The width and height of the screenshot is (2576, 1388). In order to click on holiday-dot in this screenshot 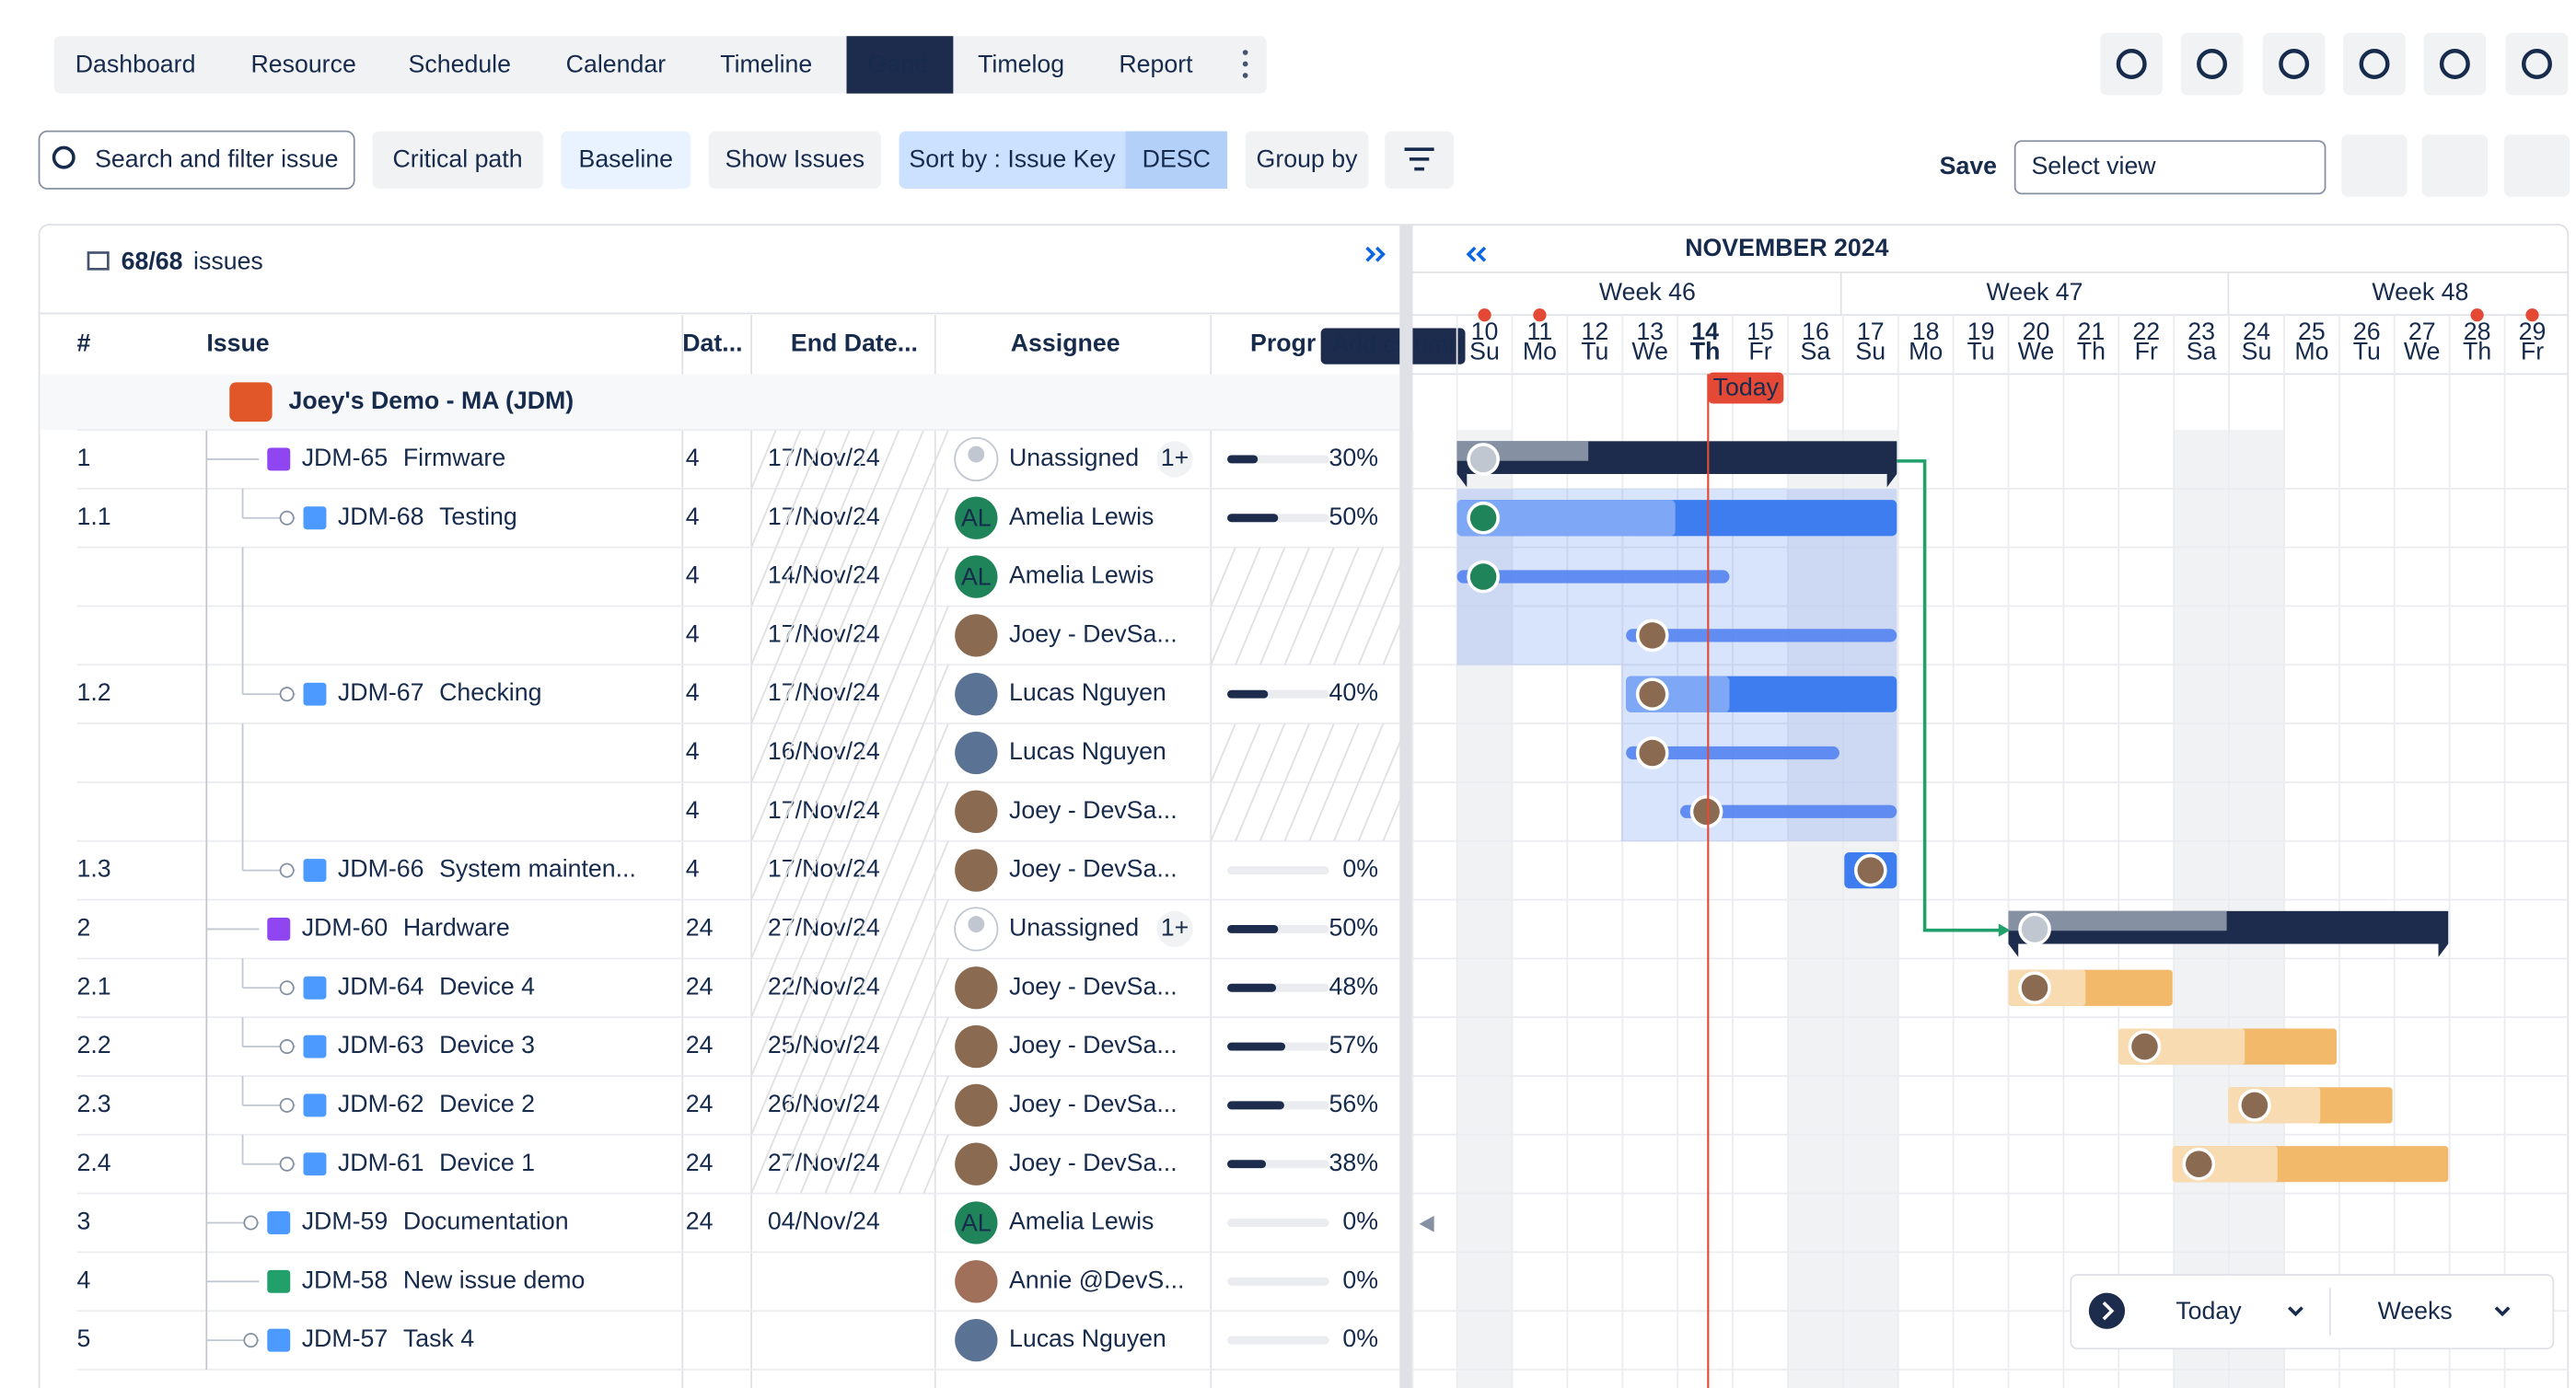, I will do `click(2532, 315)`.